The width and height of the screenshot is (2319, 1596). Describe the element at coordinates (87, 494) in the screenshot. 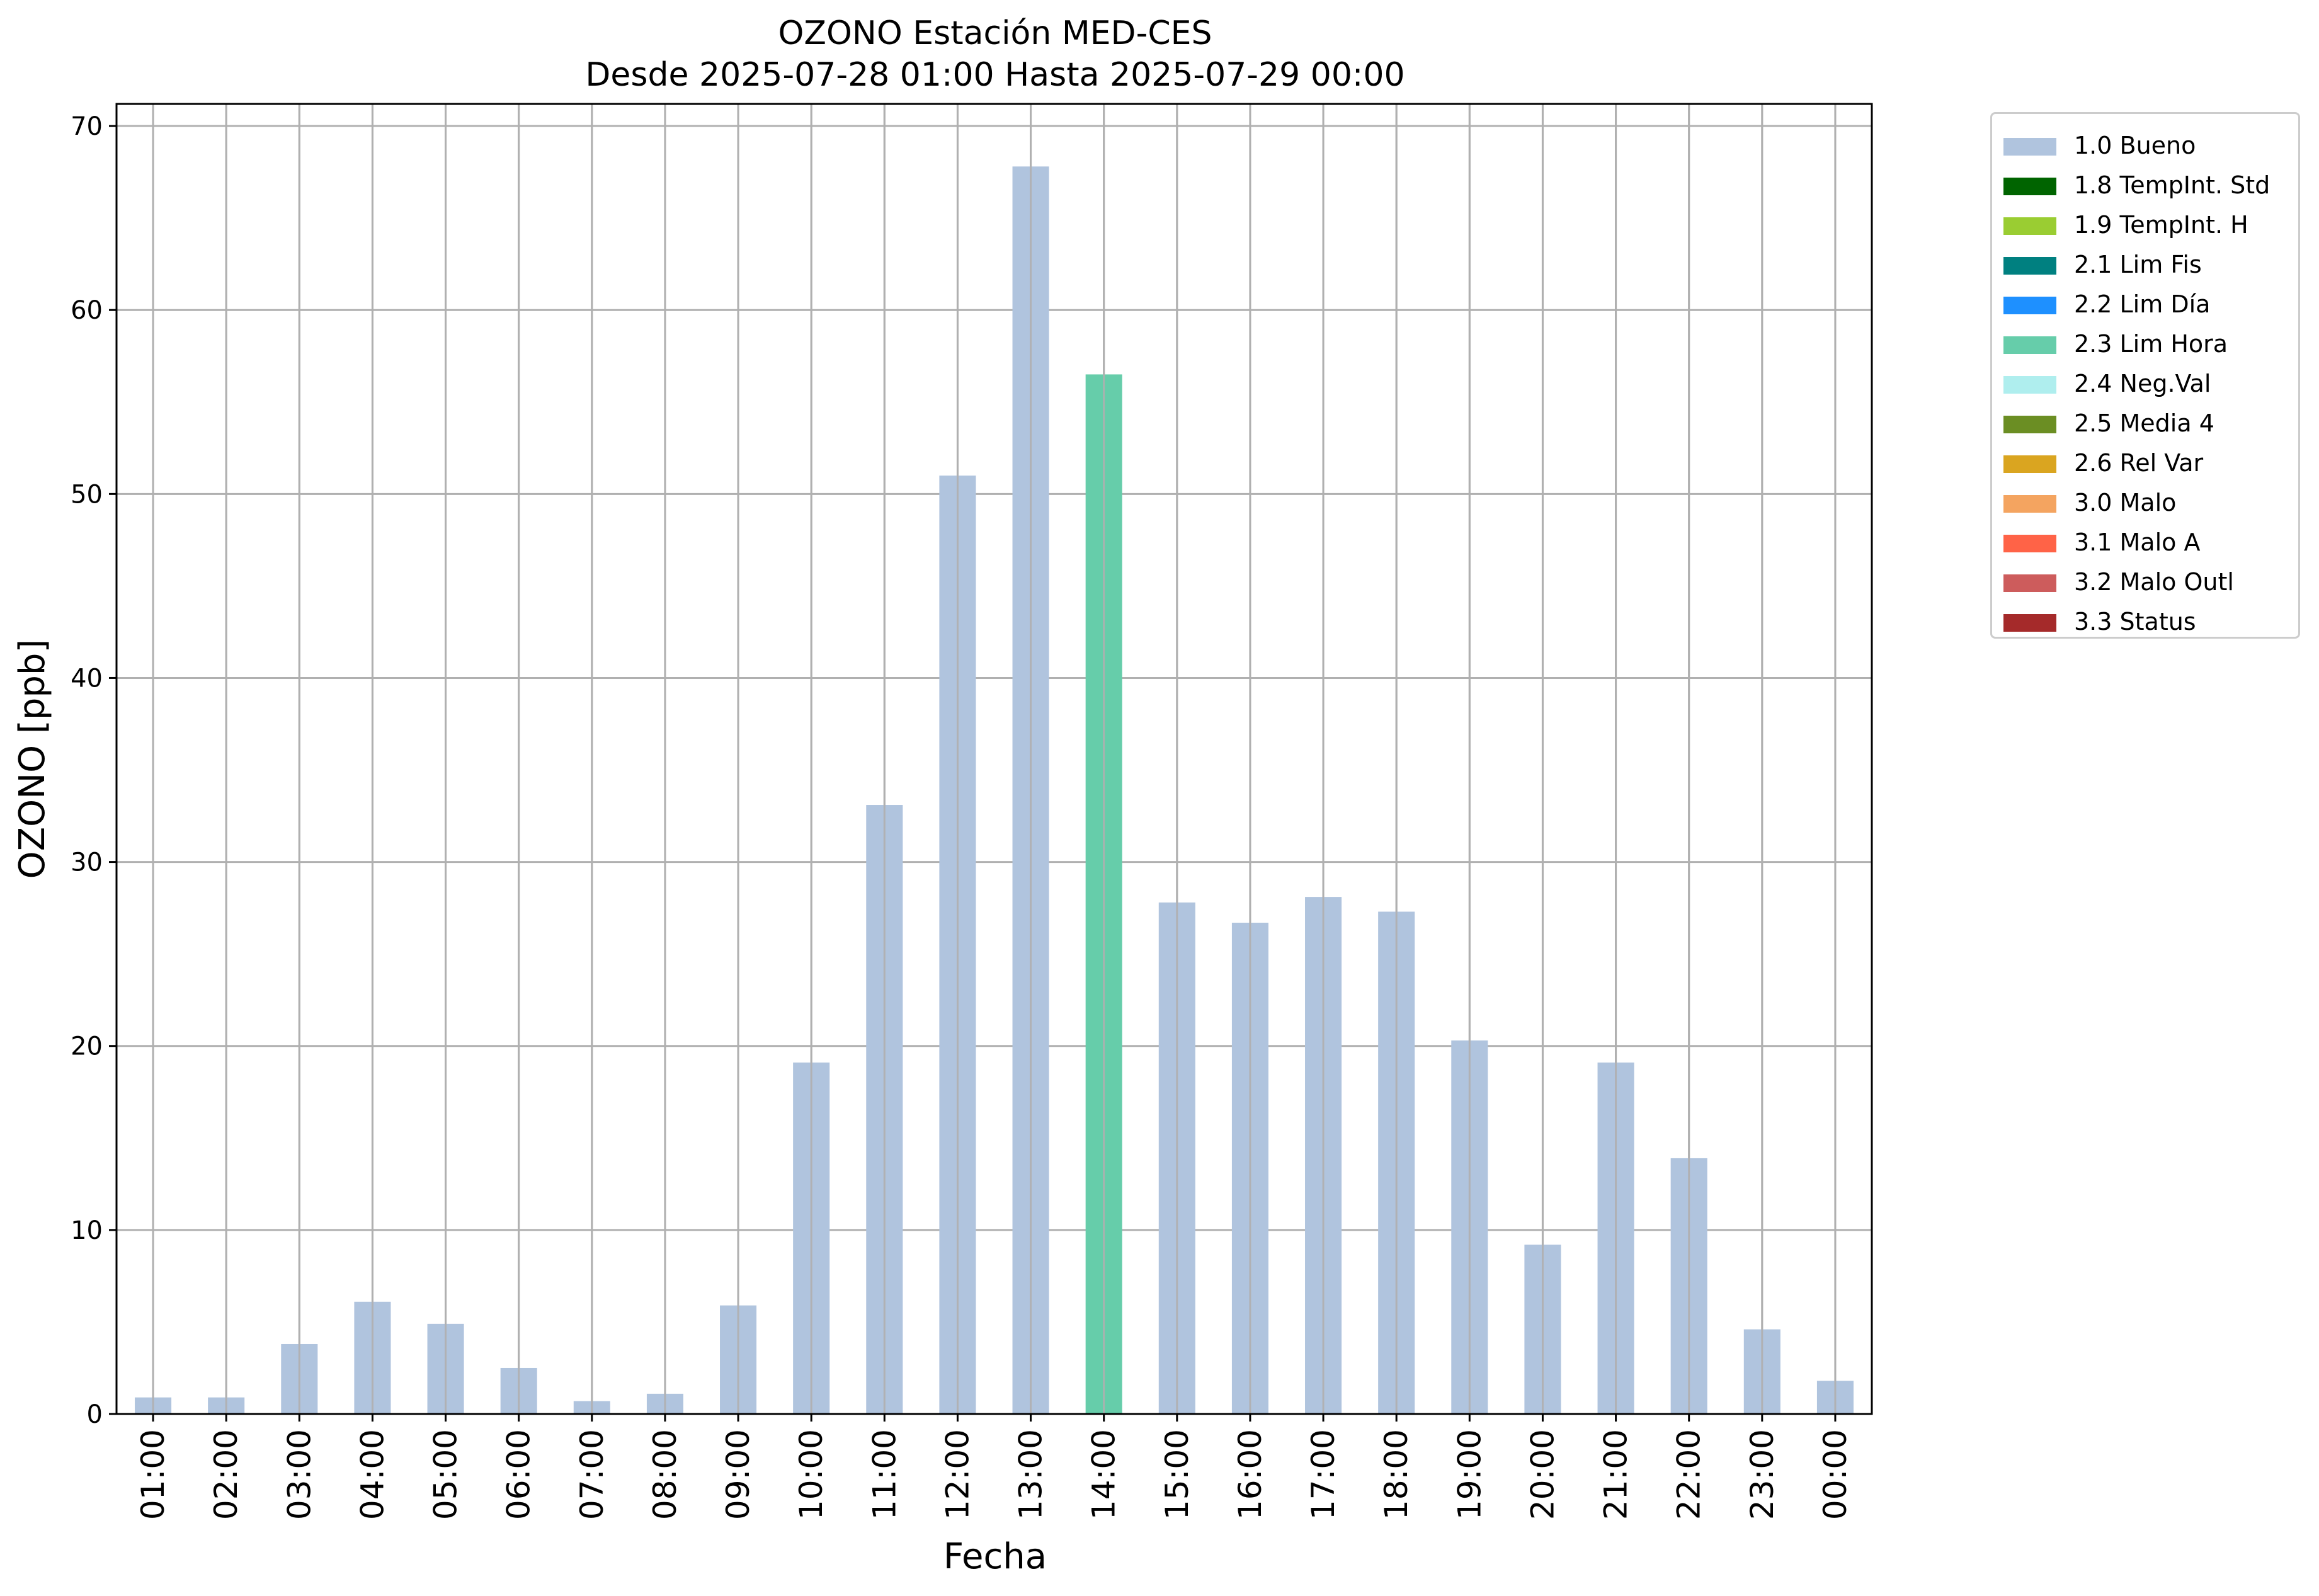

I see `y-tick-label: 50` at that location.